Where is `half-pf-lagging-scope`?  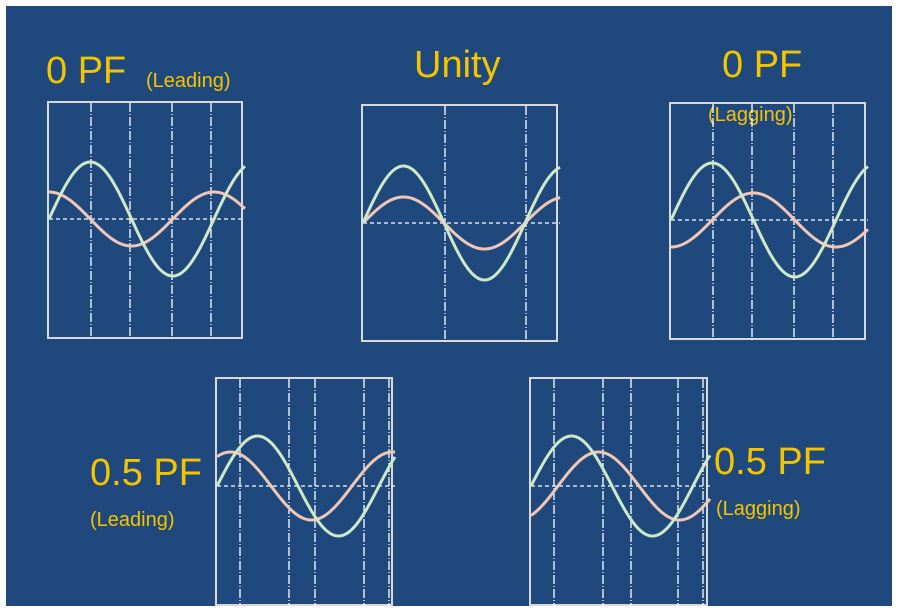
half-pf-lagging-scope is located at coordinates (620, 492).